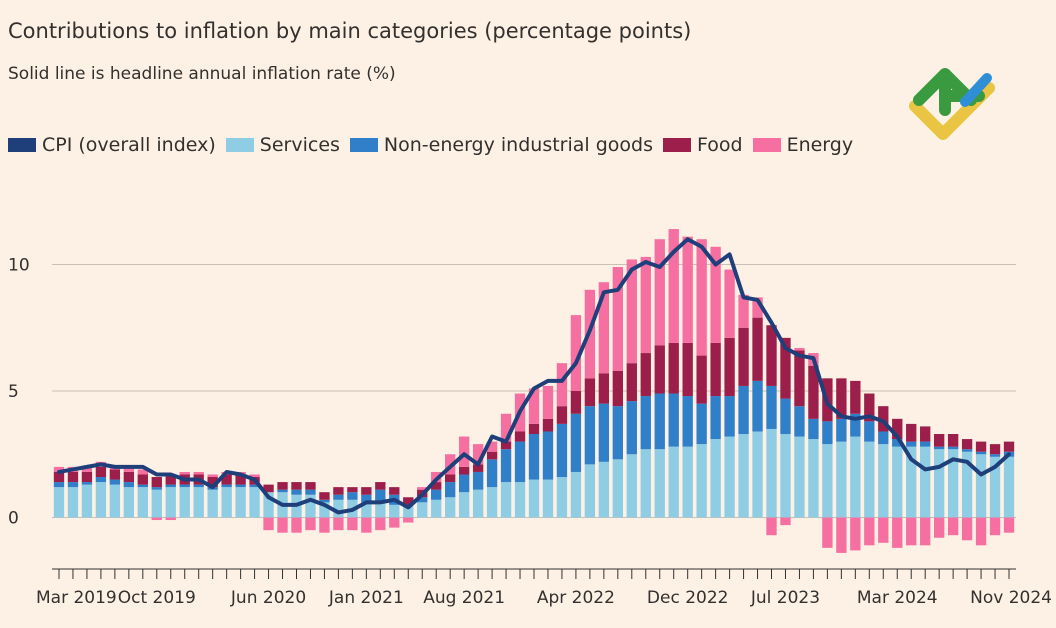 This screenshot has width=1056, height=628. Describe the element at coordinates (19, 266) in the screenshot. I see `y-tick-label-10: 10` at that location.